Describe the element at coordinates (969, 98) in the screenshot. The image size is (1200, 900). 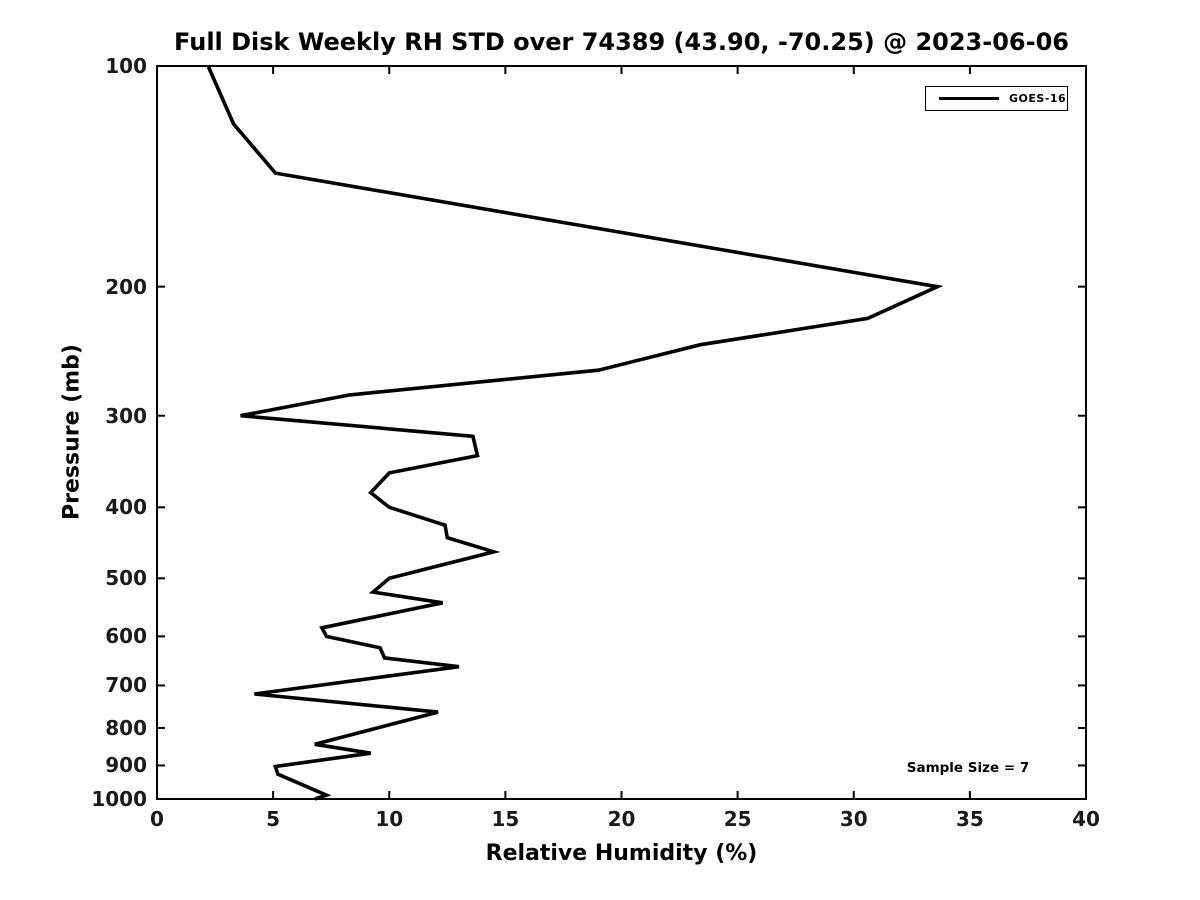
I see `legend-line-sample` at that location.